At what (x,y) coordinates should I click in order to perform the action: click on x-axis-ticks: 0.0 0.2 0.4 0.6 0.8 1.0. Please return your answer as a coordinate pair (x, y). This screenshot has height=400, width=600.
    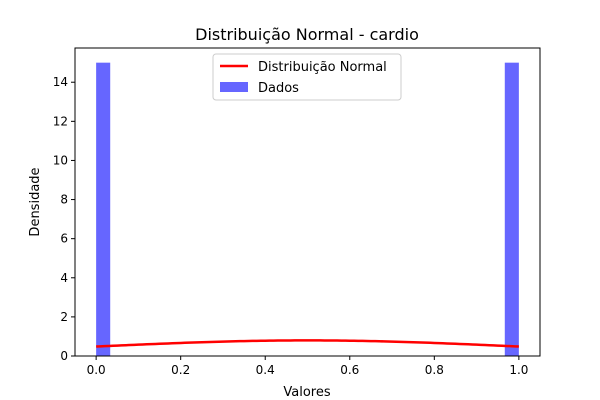
    Looking at the image, I should click on (307, 366).